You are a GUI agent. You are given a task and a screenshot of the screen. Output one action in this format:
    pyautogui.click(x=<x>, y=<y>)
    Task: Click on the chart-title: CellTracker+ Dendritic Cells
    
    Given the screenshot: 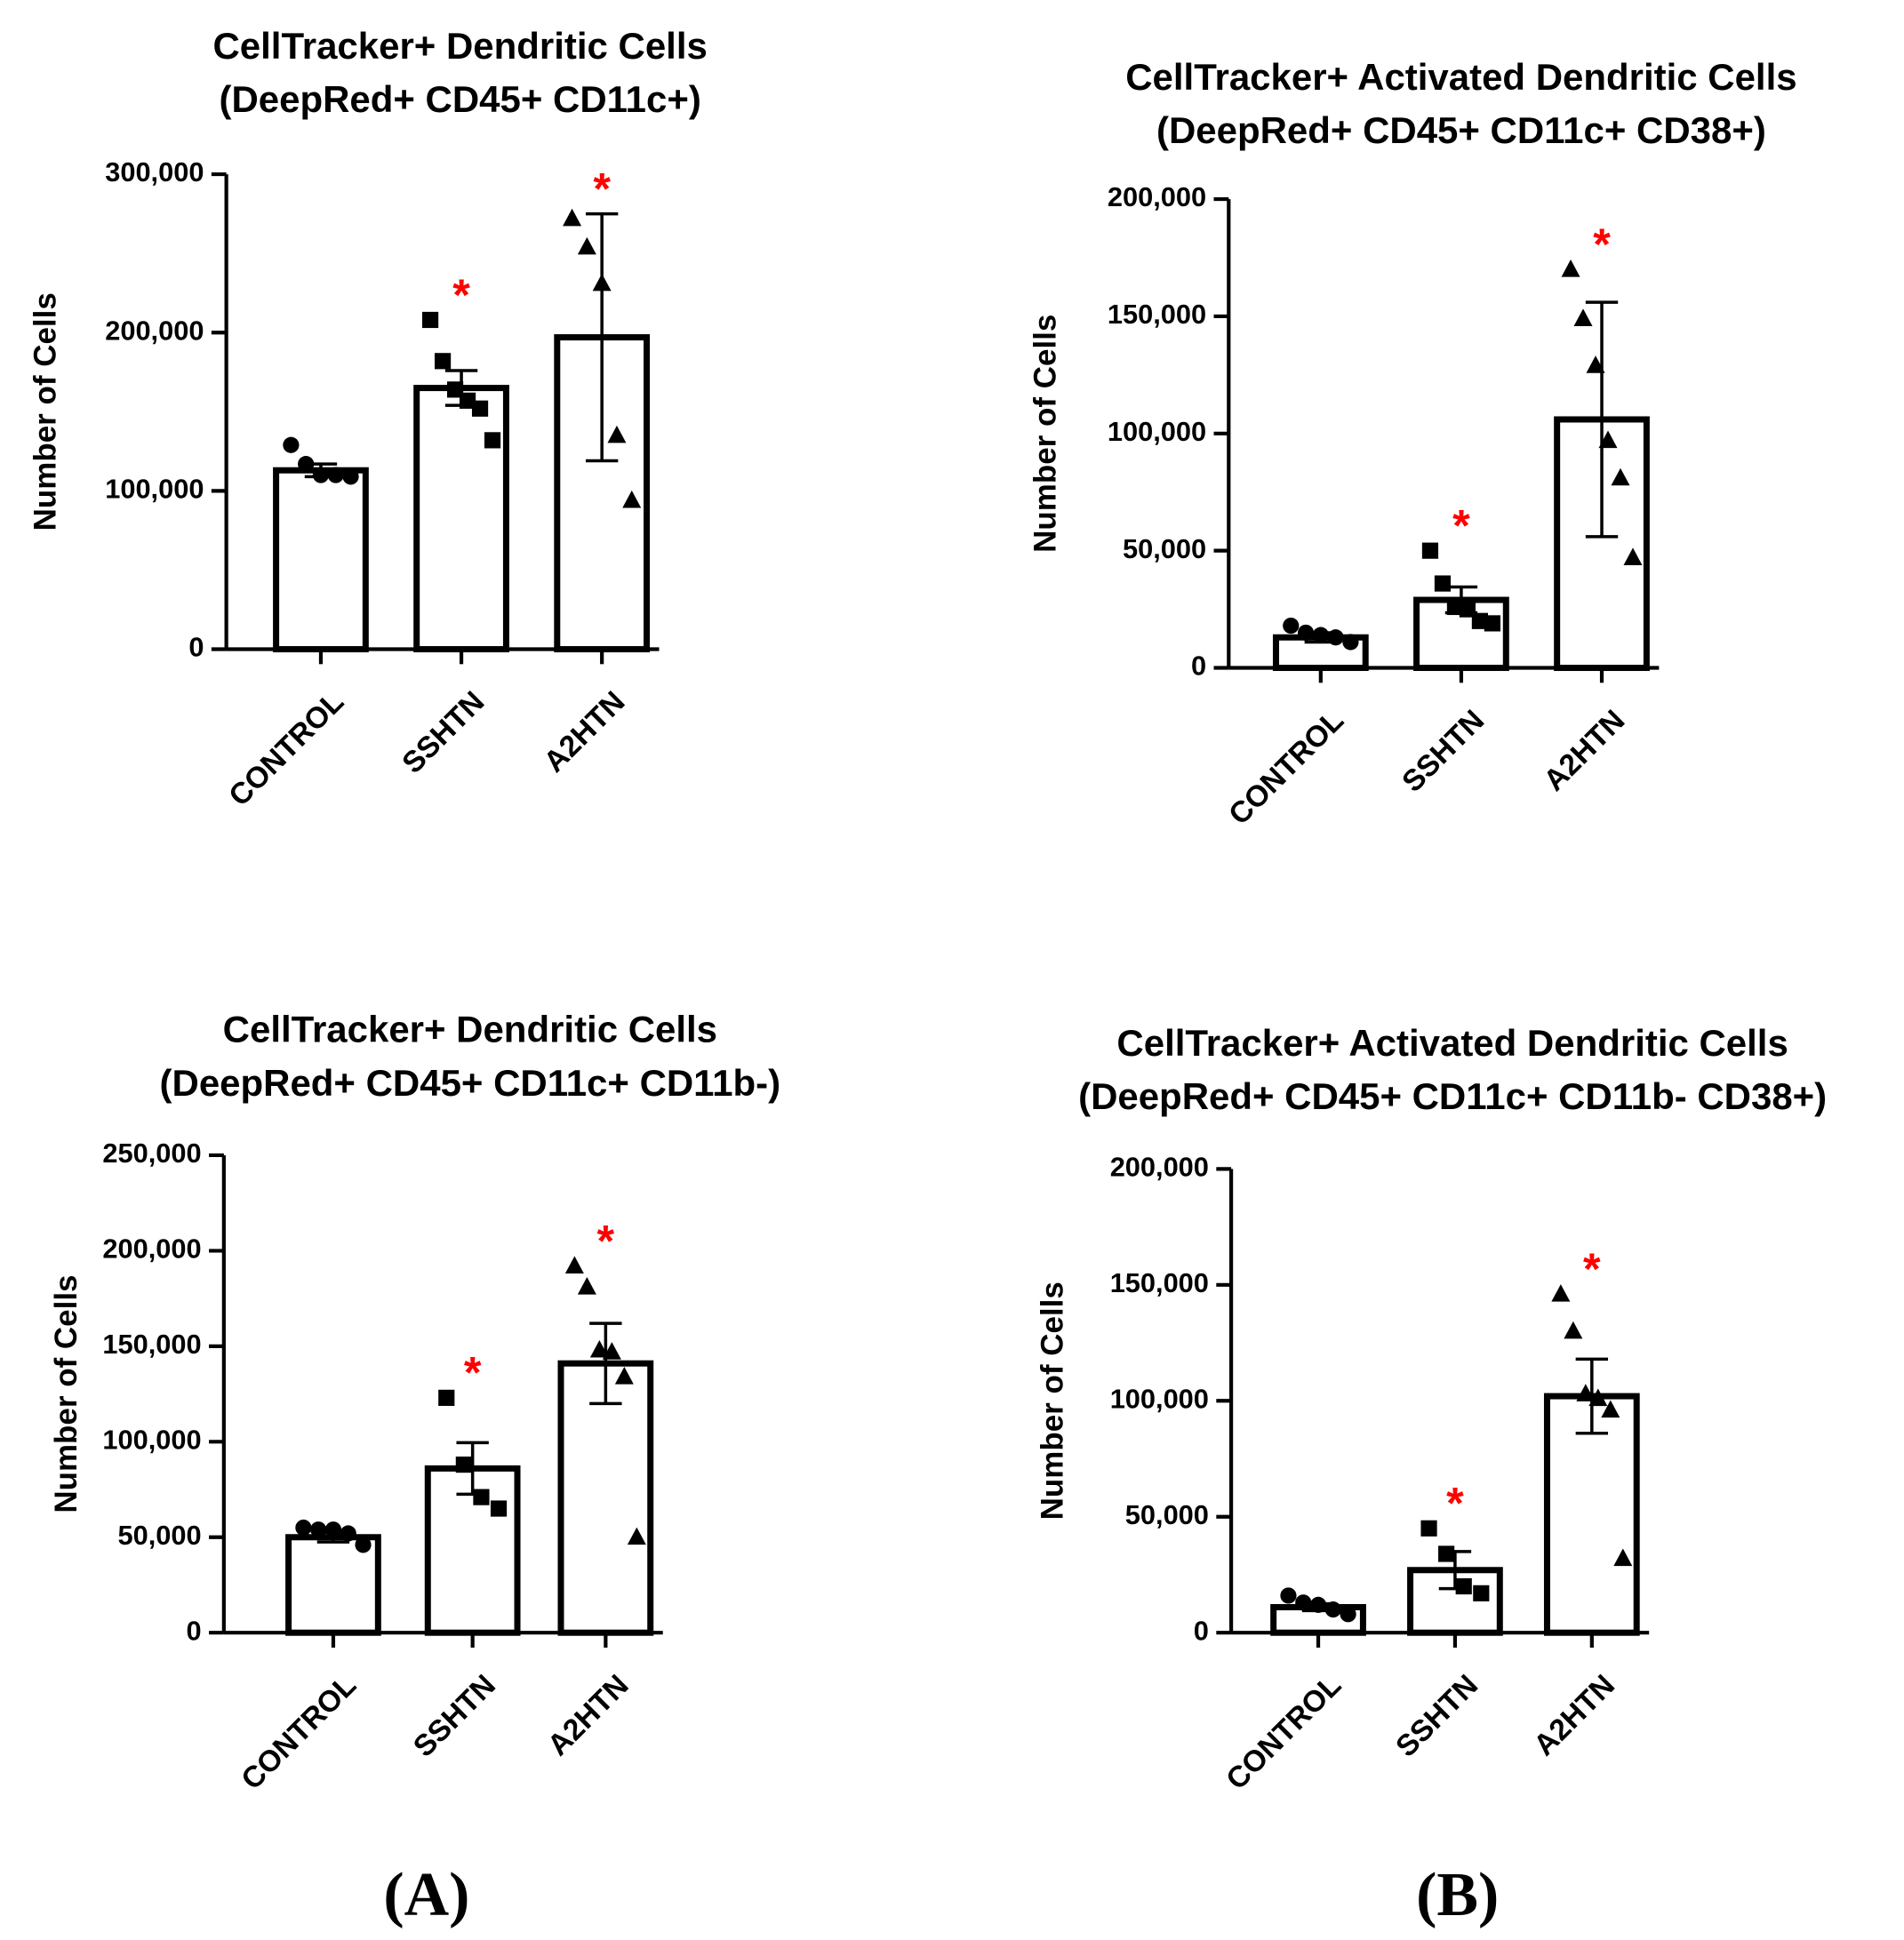 What is the action you would take?
    pyautogui.click(x=470, y=1029)
    